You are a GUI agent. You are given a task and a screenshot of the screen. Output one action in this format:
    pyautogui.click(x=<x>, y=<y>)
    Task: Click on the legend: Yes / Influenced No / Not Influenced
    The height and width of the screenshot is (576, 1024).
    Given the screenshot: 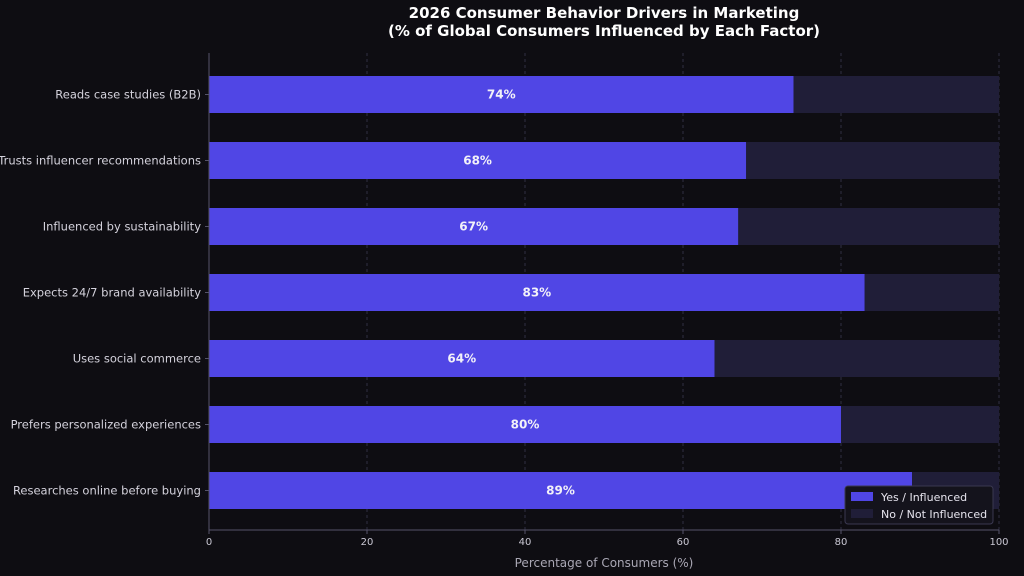 What is the action you would take?
    pyautogui.click(x=919, y=505)
    